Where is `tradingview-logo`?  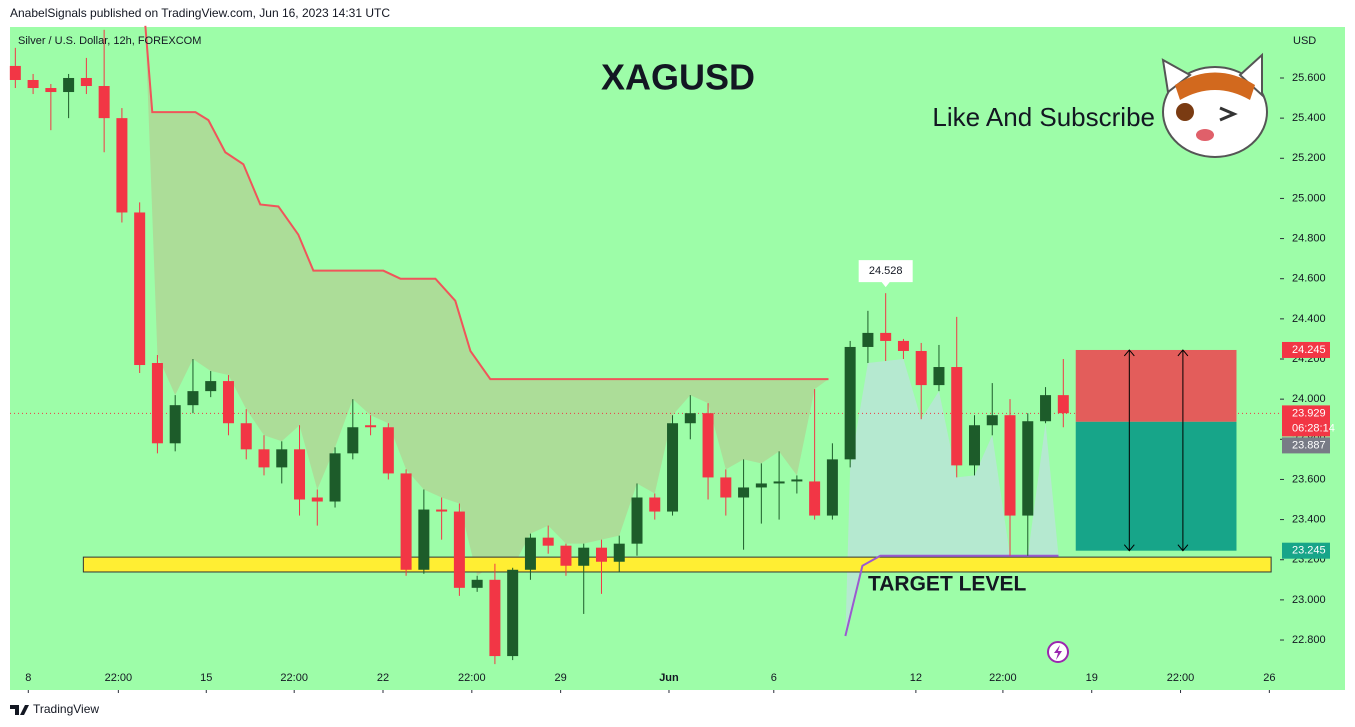 tradingview-logo is located at coordinates (19, 710).